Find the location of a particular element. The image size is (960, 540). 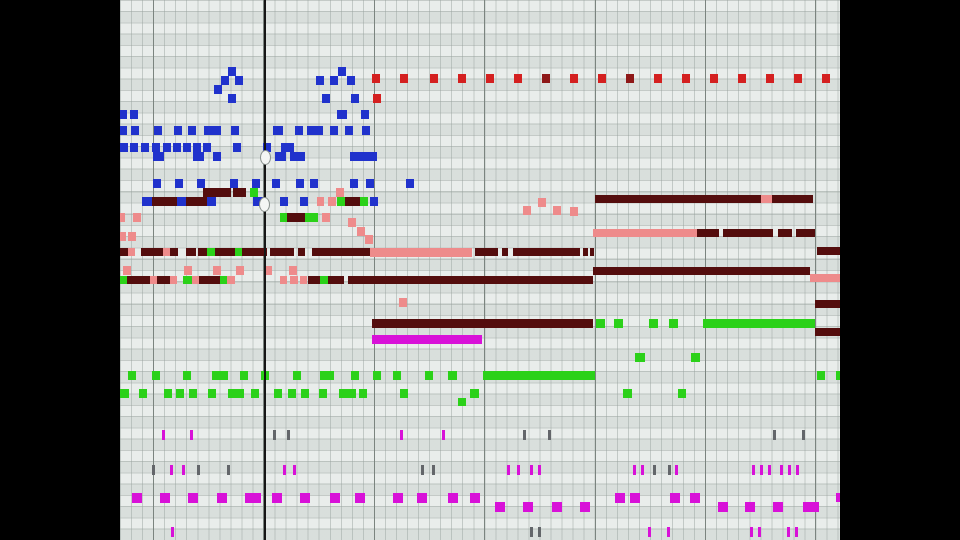

playhead is located at coordinates (265, 270).